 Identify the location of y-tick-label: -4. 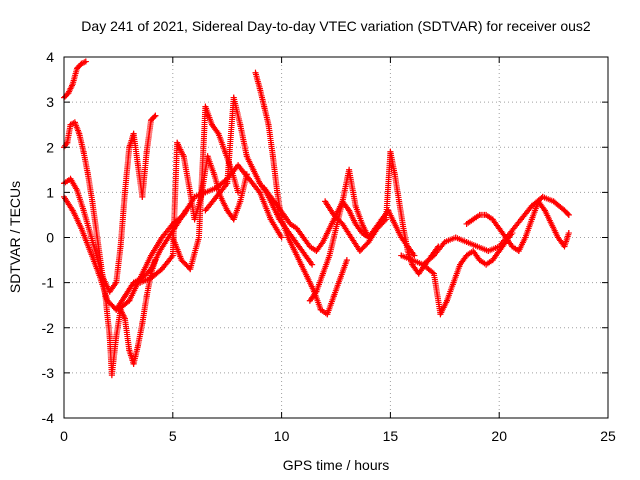
(48, 418).